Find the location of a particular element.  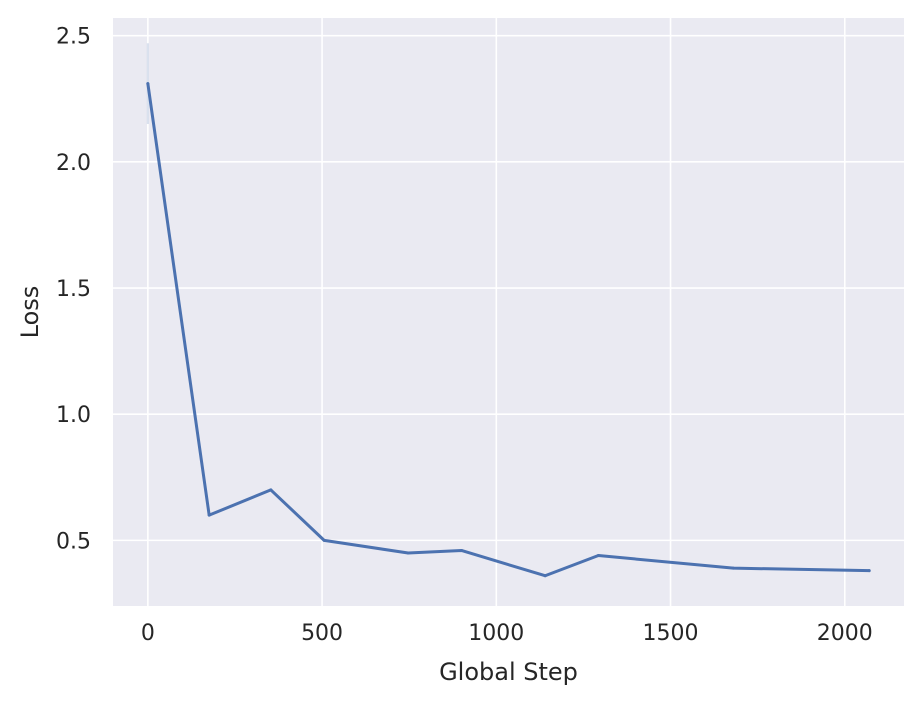

y-tick-label: 2.0 is located at coordinates (73, 163).